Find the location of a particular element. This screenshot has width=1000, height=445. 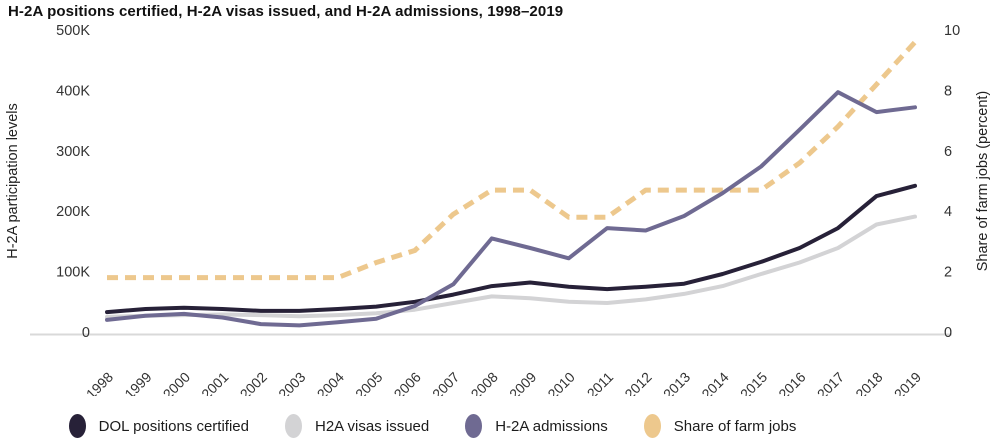

x-tick-label: 2000 is located at coordinates (176, 382).